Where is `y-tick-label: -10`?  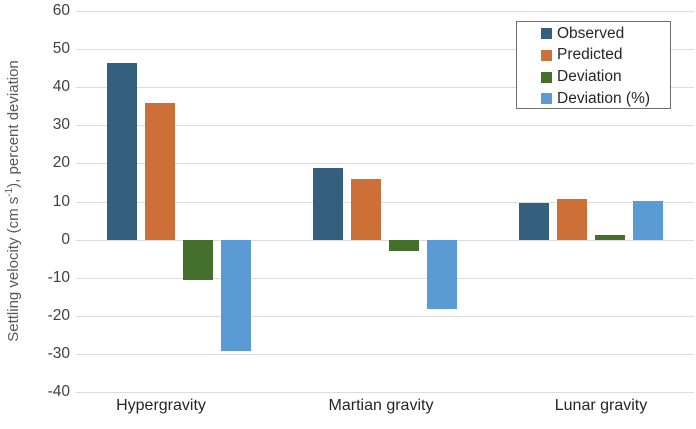
y-tick-label: -10 is located at coordinates (58, 277).